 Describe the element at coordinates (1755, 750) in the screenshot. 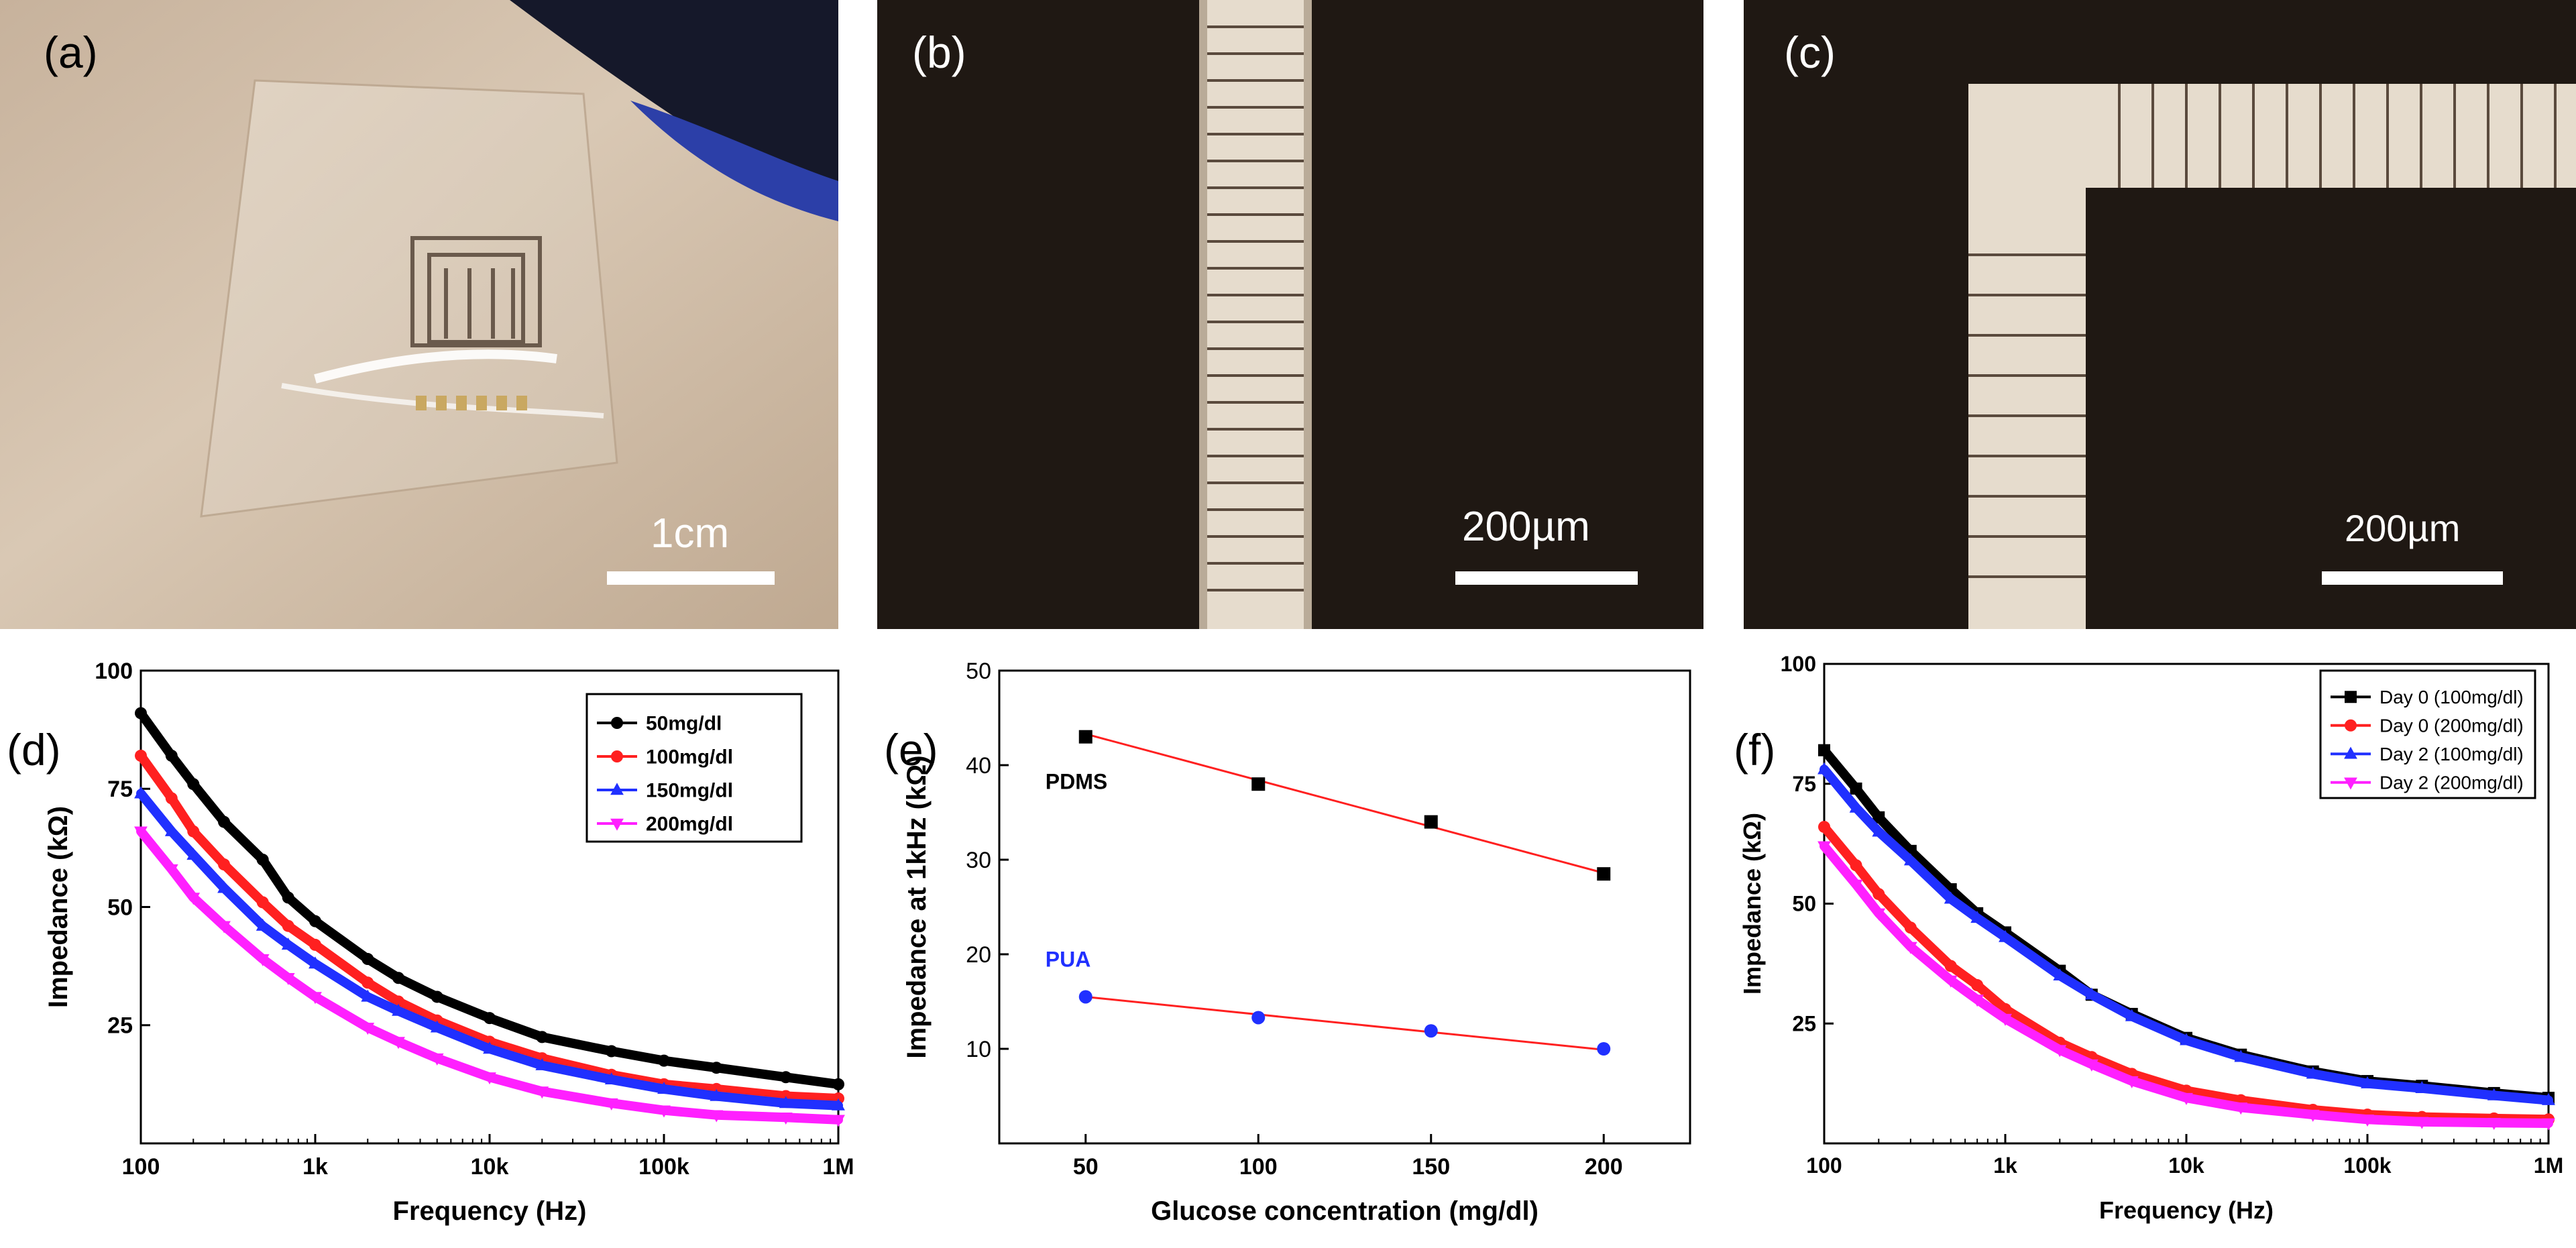

I see `panel-label-f: (f)` at that location.